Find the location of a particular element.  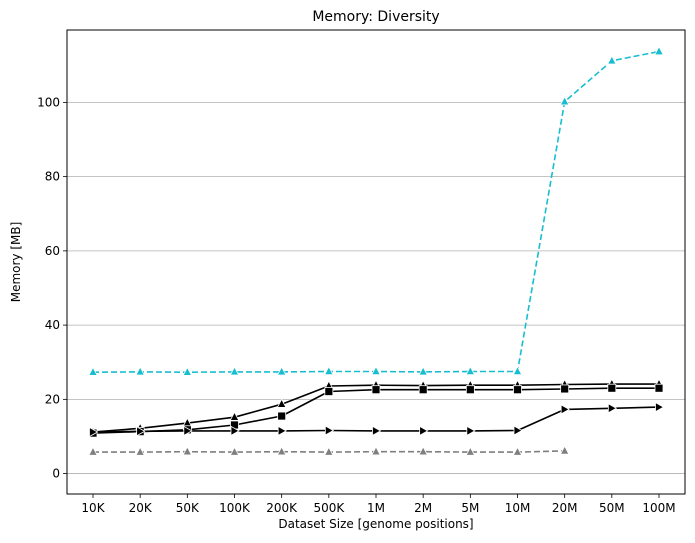

x-axis: 10K 20K 50K 100K 200K 500K 1M 2M 5M 10M 20M 50M 100M is located at coordinates (378, 504).